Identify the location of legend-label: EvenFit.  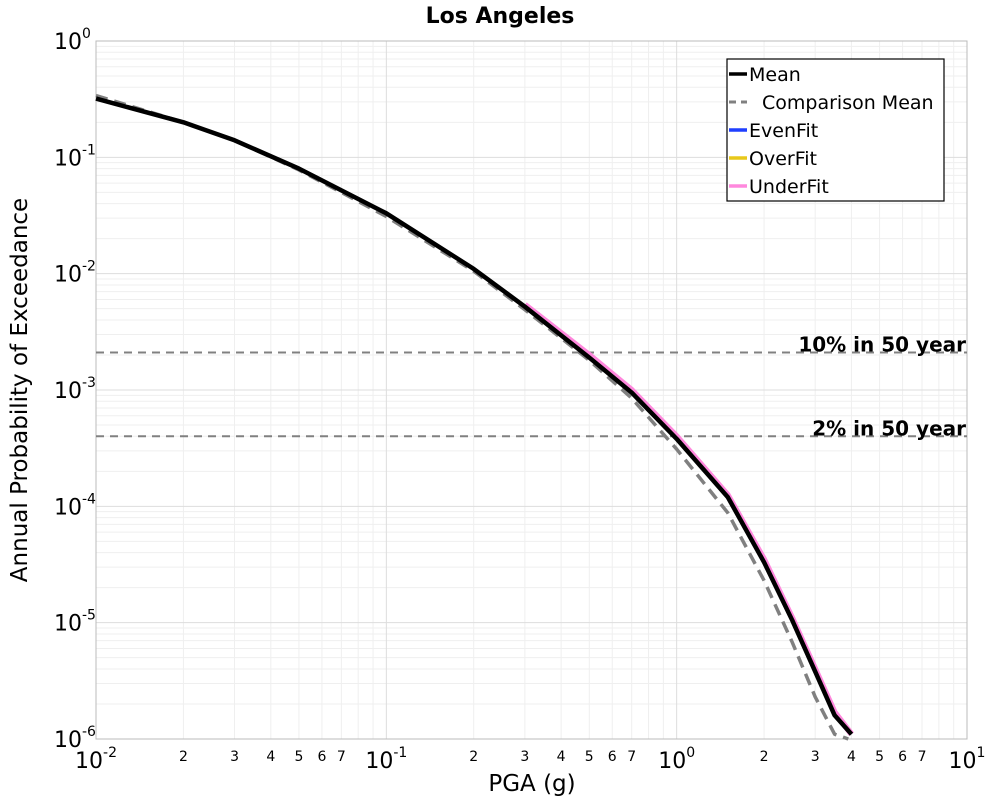
(783, 131).